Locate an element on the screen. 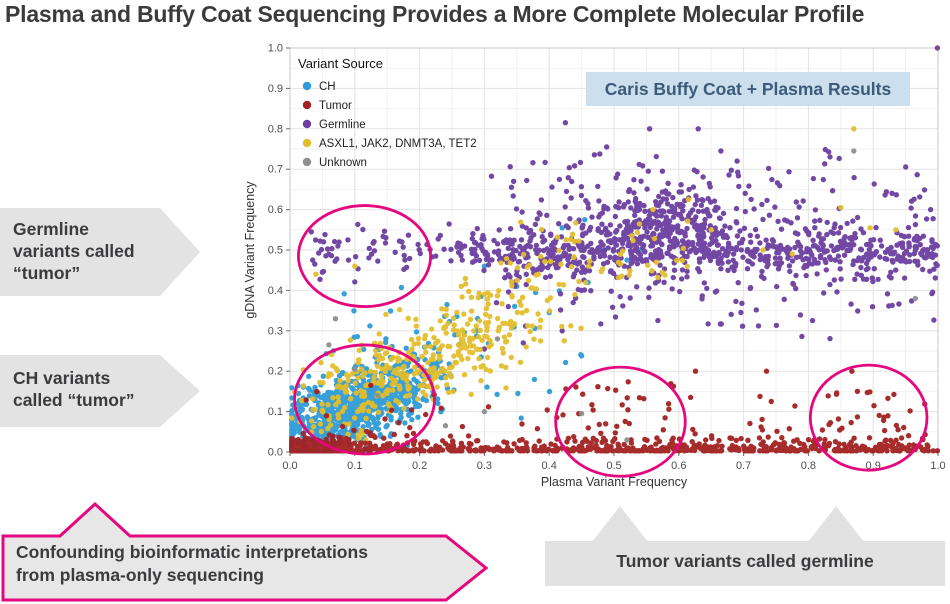  callout-box is located at coordinates (745, 563).